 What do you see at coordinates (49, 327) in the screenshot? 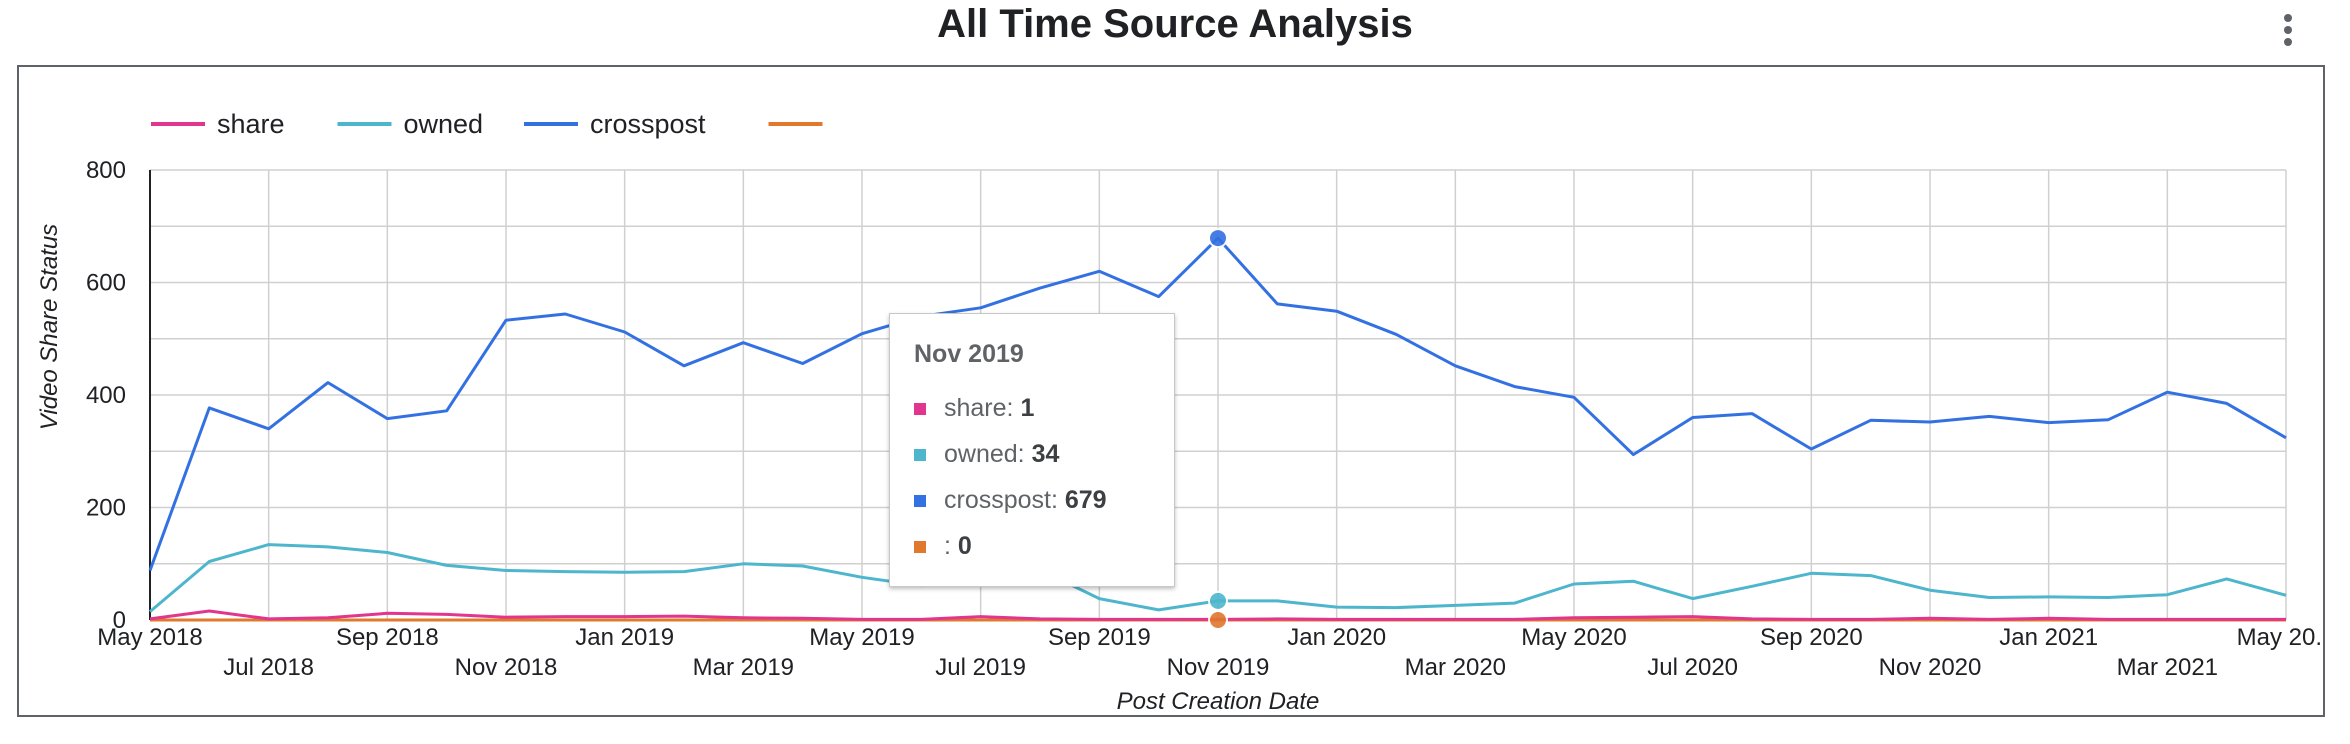
I see `y-axis-label: Video Share Status` at bounding box center [49, 327].